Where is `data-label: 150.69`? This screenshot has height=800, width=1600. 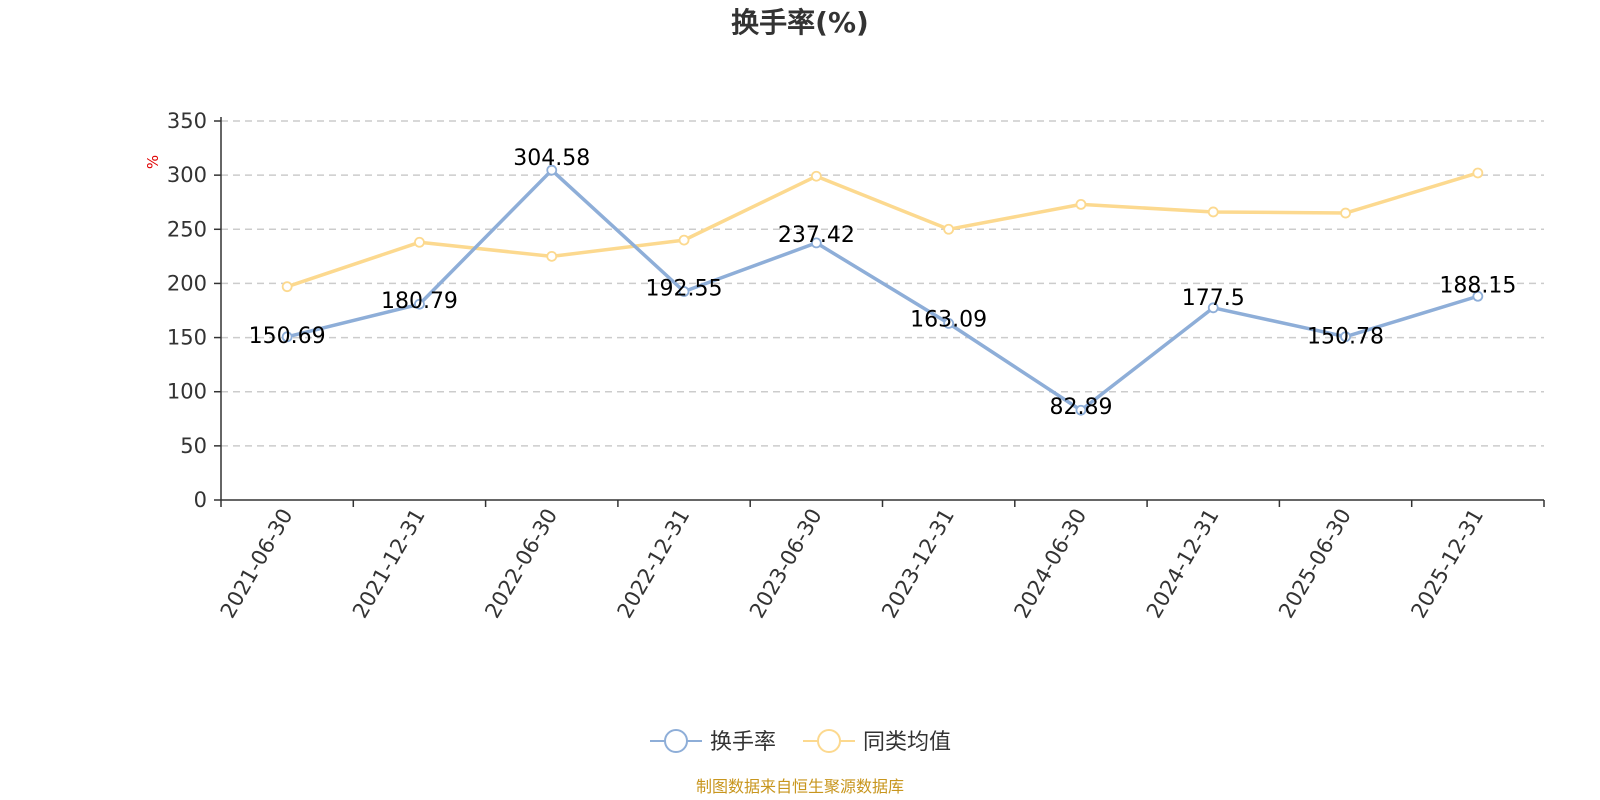 data-label: 150.69 is located at coordinates (287, 336).